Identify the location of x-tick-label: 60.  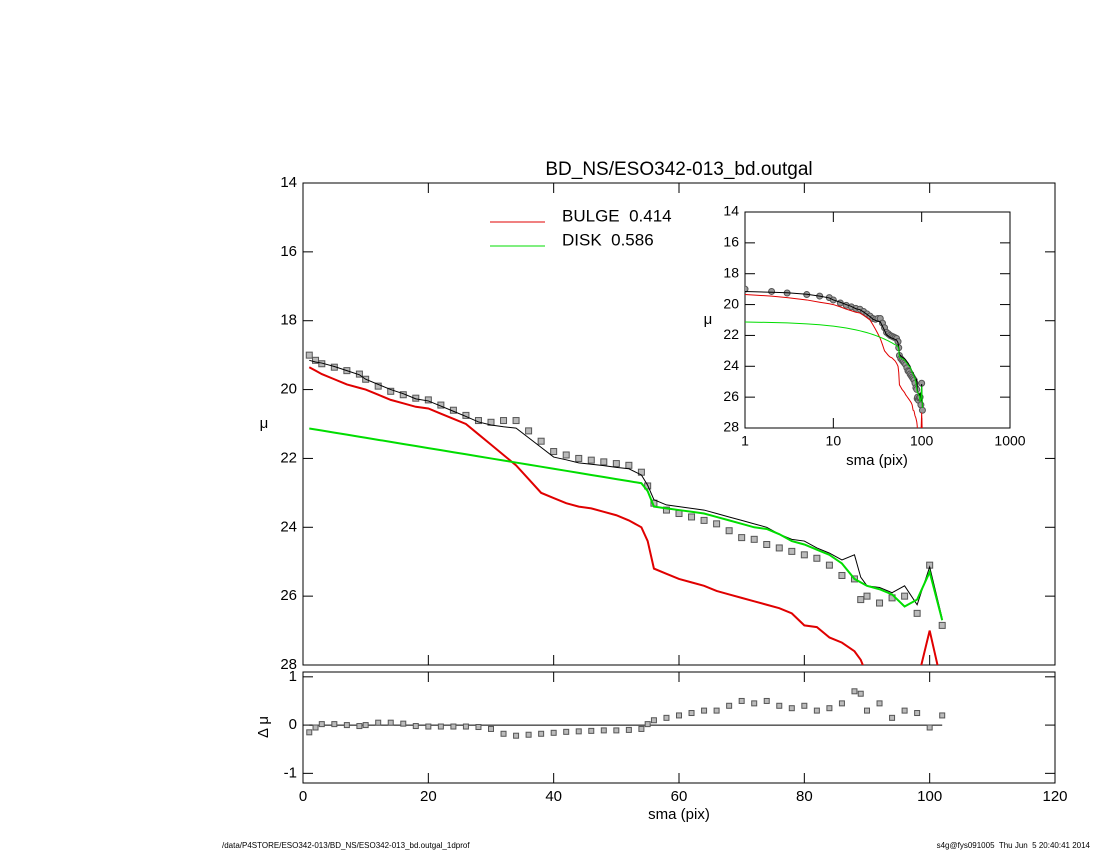
(679, 796).